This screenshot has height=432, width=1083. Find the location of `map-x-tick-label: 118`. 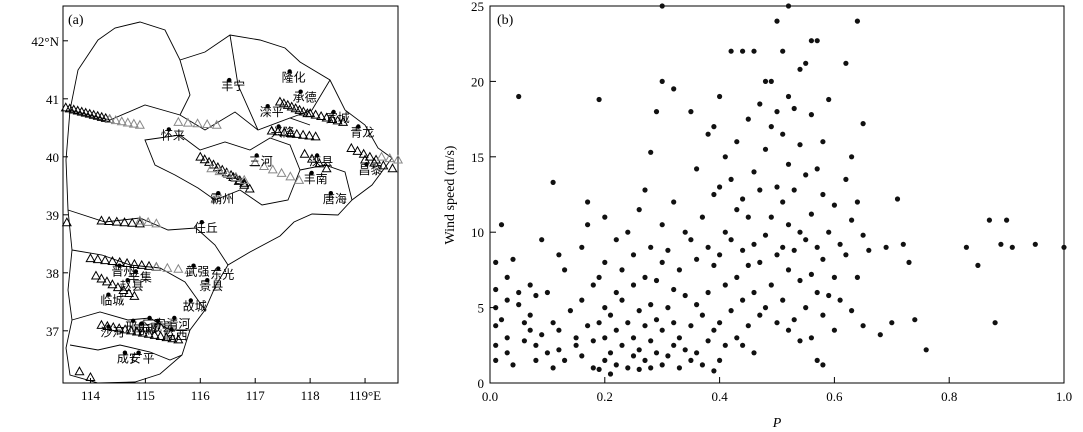

map-x-tick-label: 118 is located at coordinates (310, 395).